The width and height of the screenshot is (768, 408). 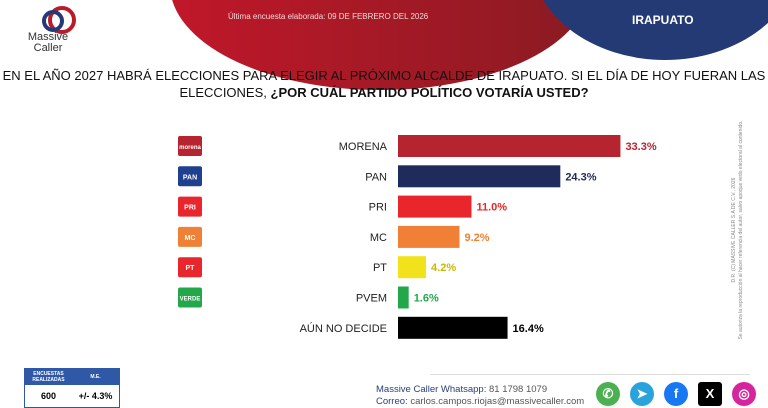 What do you see at coordinates (343, 328) in the screenshot?
I see `category-label: AÚN NO DECIDE` at bounding box center [343, 328].